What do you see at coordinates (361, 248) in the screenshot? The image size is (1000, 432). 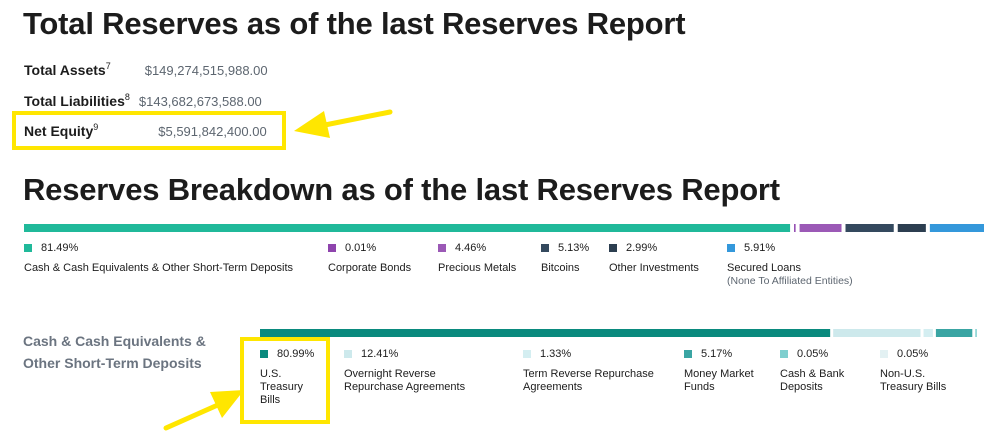 I see `legend-percent: 0.01%` at bounding box center [361, 248].